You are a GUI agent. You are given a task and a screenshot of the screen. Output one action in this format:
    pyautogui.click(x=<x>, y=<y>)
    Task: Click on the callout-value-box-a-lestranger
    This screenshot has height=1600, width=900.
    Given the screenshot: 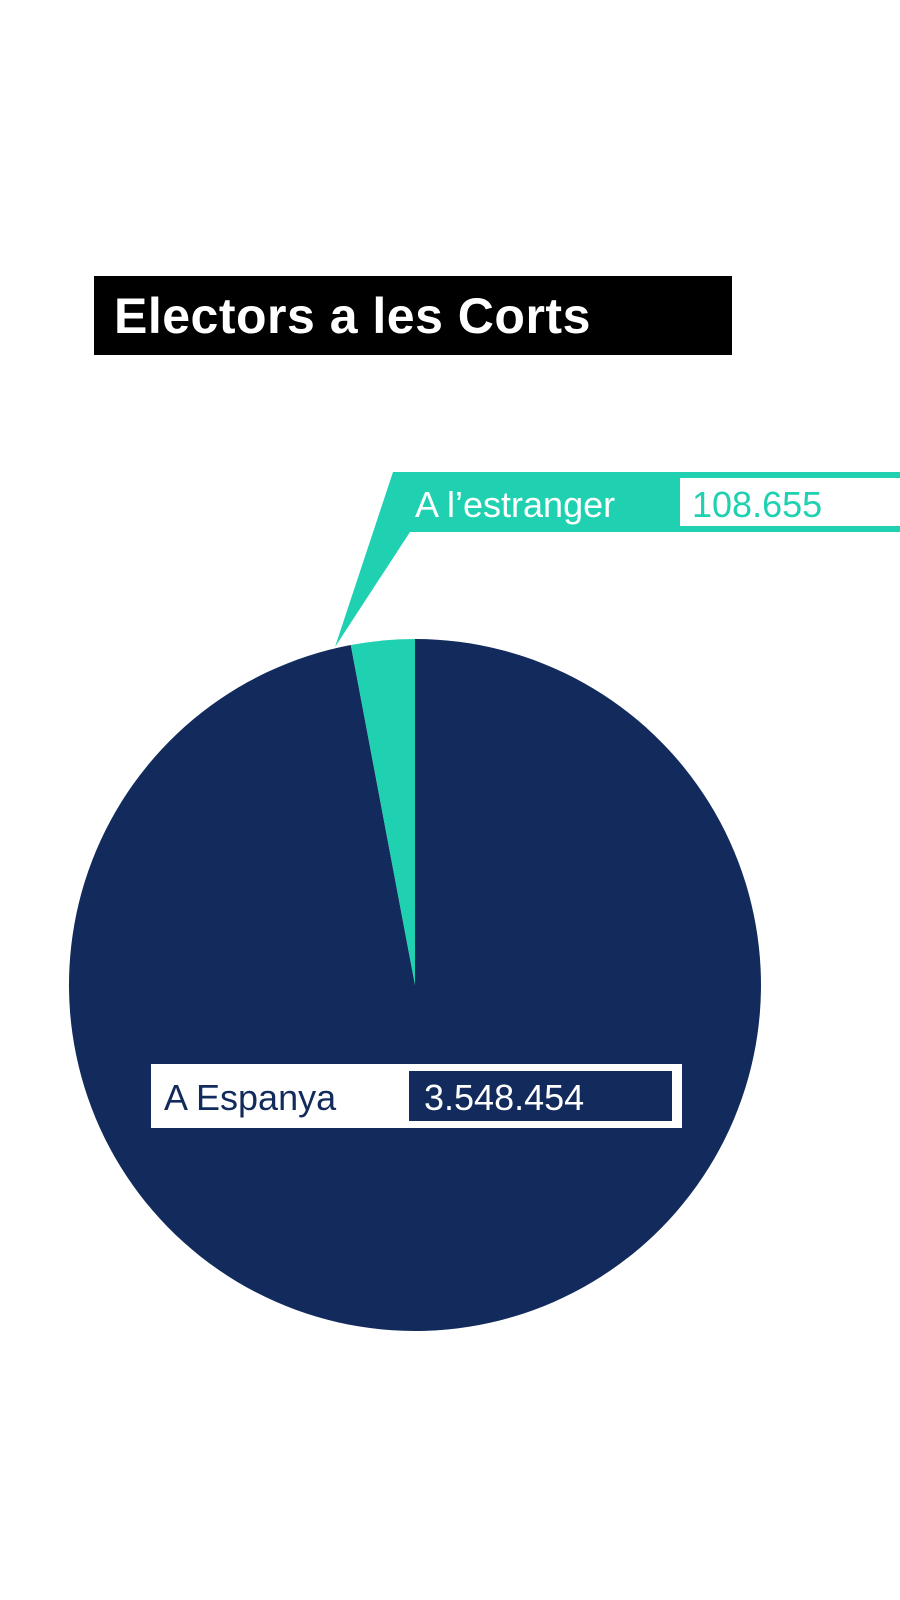 What is the action you would take?
    pyautogui.click(x=790, y=502)
    